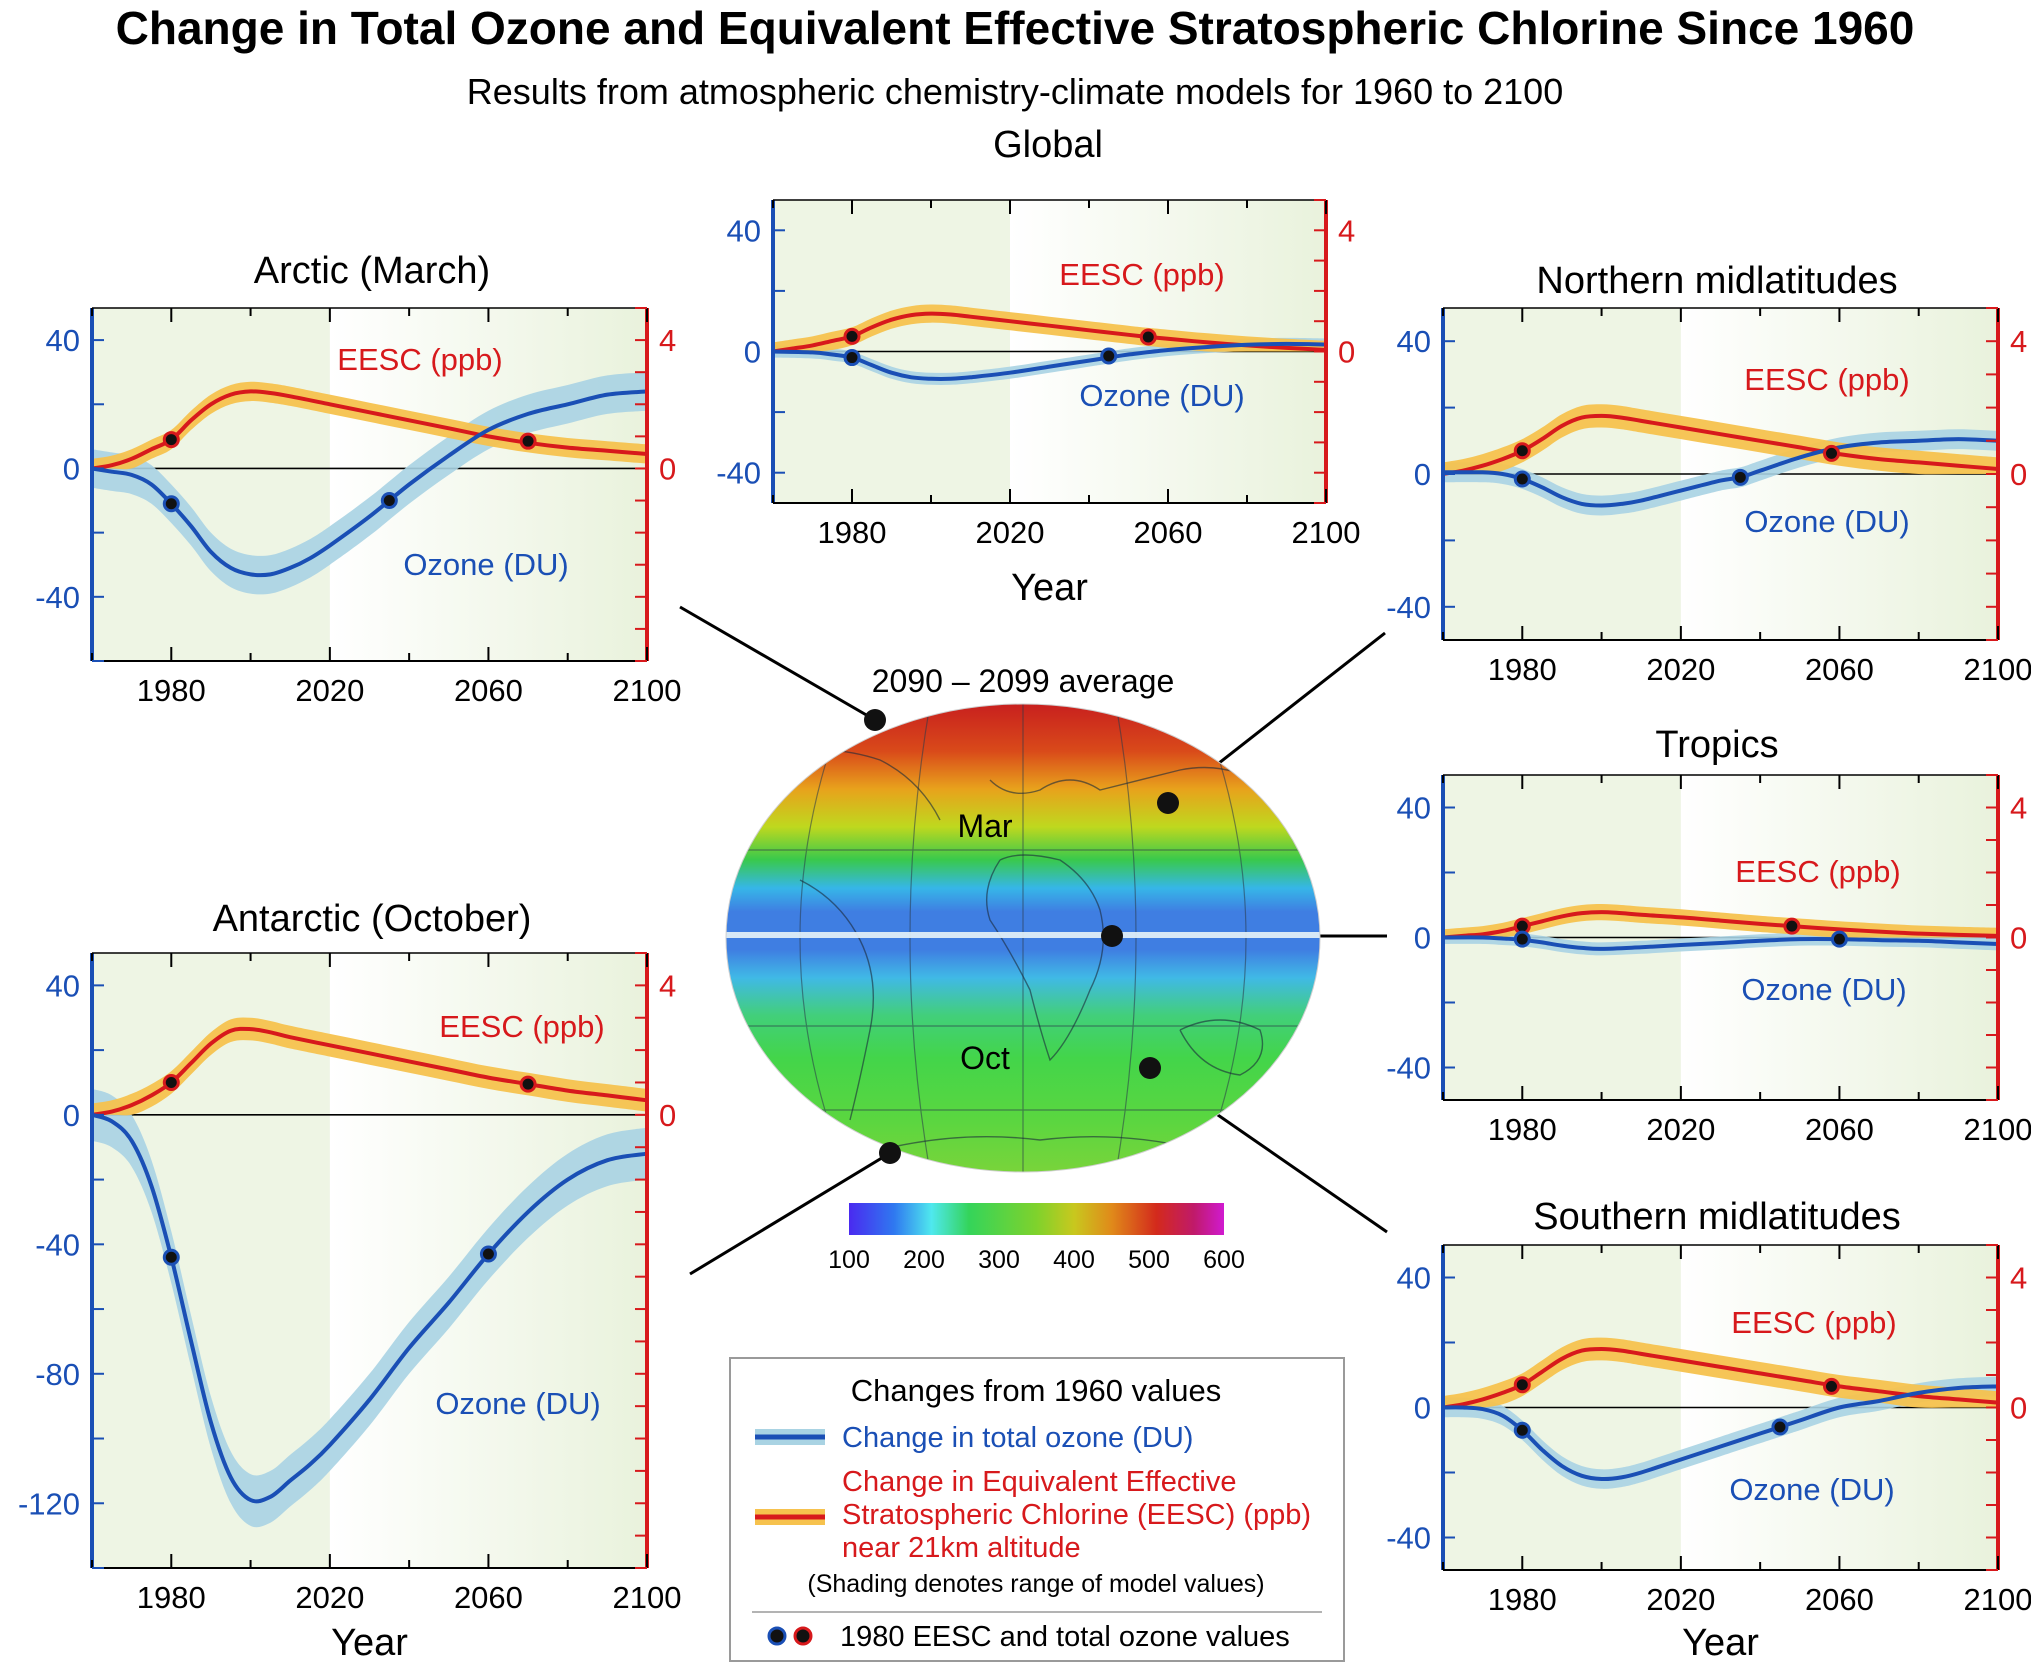 The height and width of the screenshot is (1673, 2031). I want to click on panel-title: Global, so click(1048, 145).